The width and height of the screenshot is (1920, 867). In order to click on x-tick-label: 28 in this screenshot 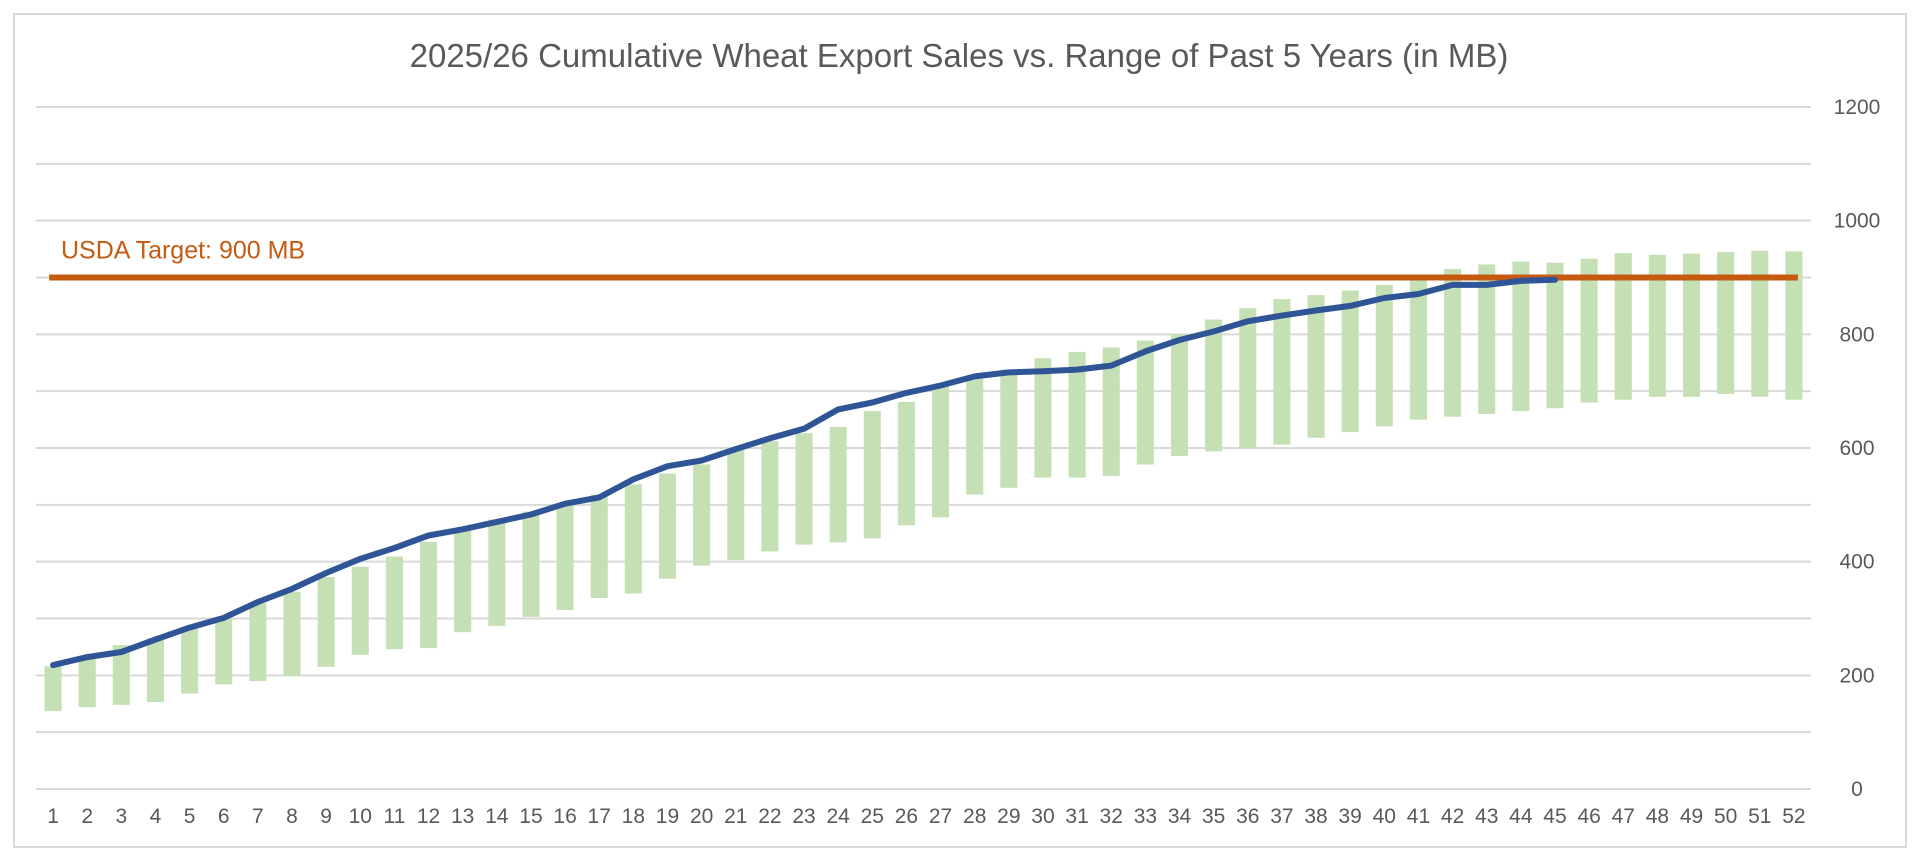, I will do `click(974, 816)`.